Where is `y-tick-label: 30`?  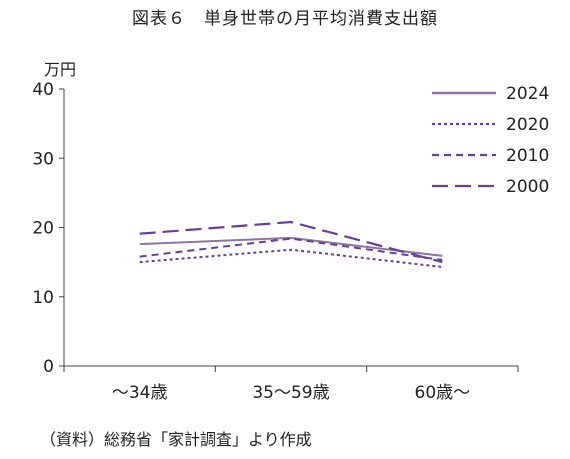
y-tick-label: 30 is located at coordinates (43, 159).